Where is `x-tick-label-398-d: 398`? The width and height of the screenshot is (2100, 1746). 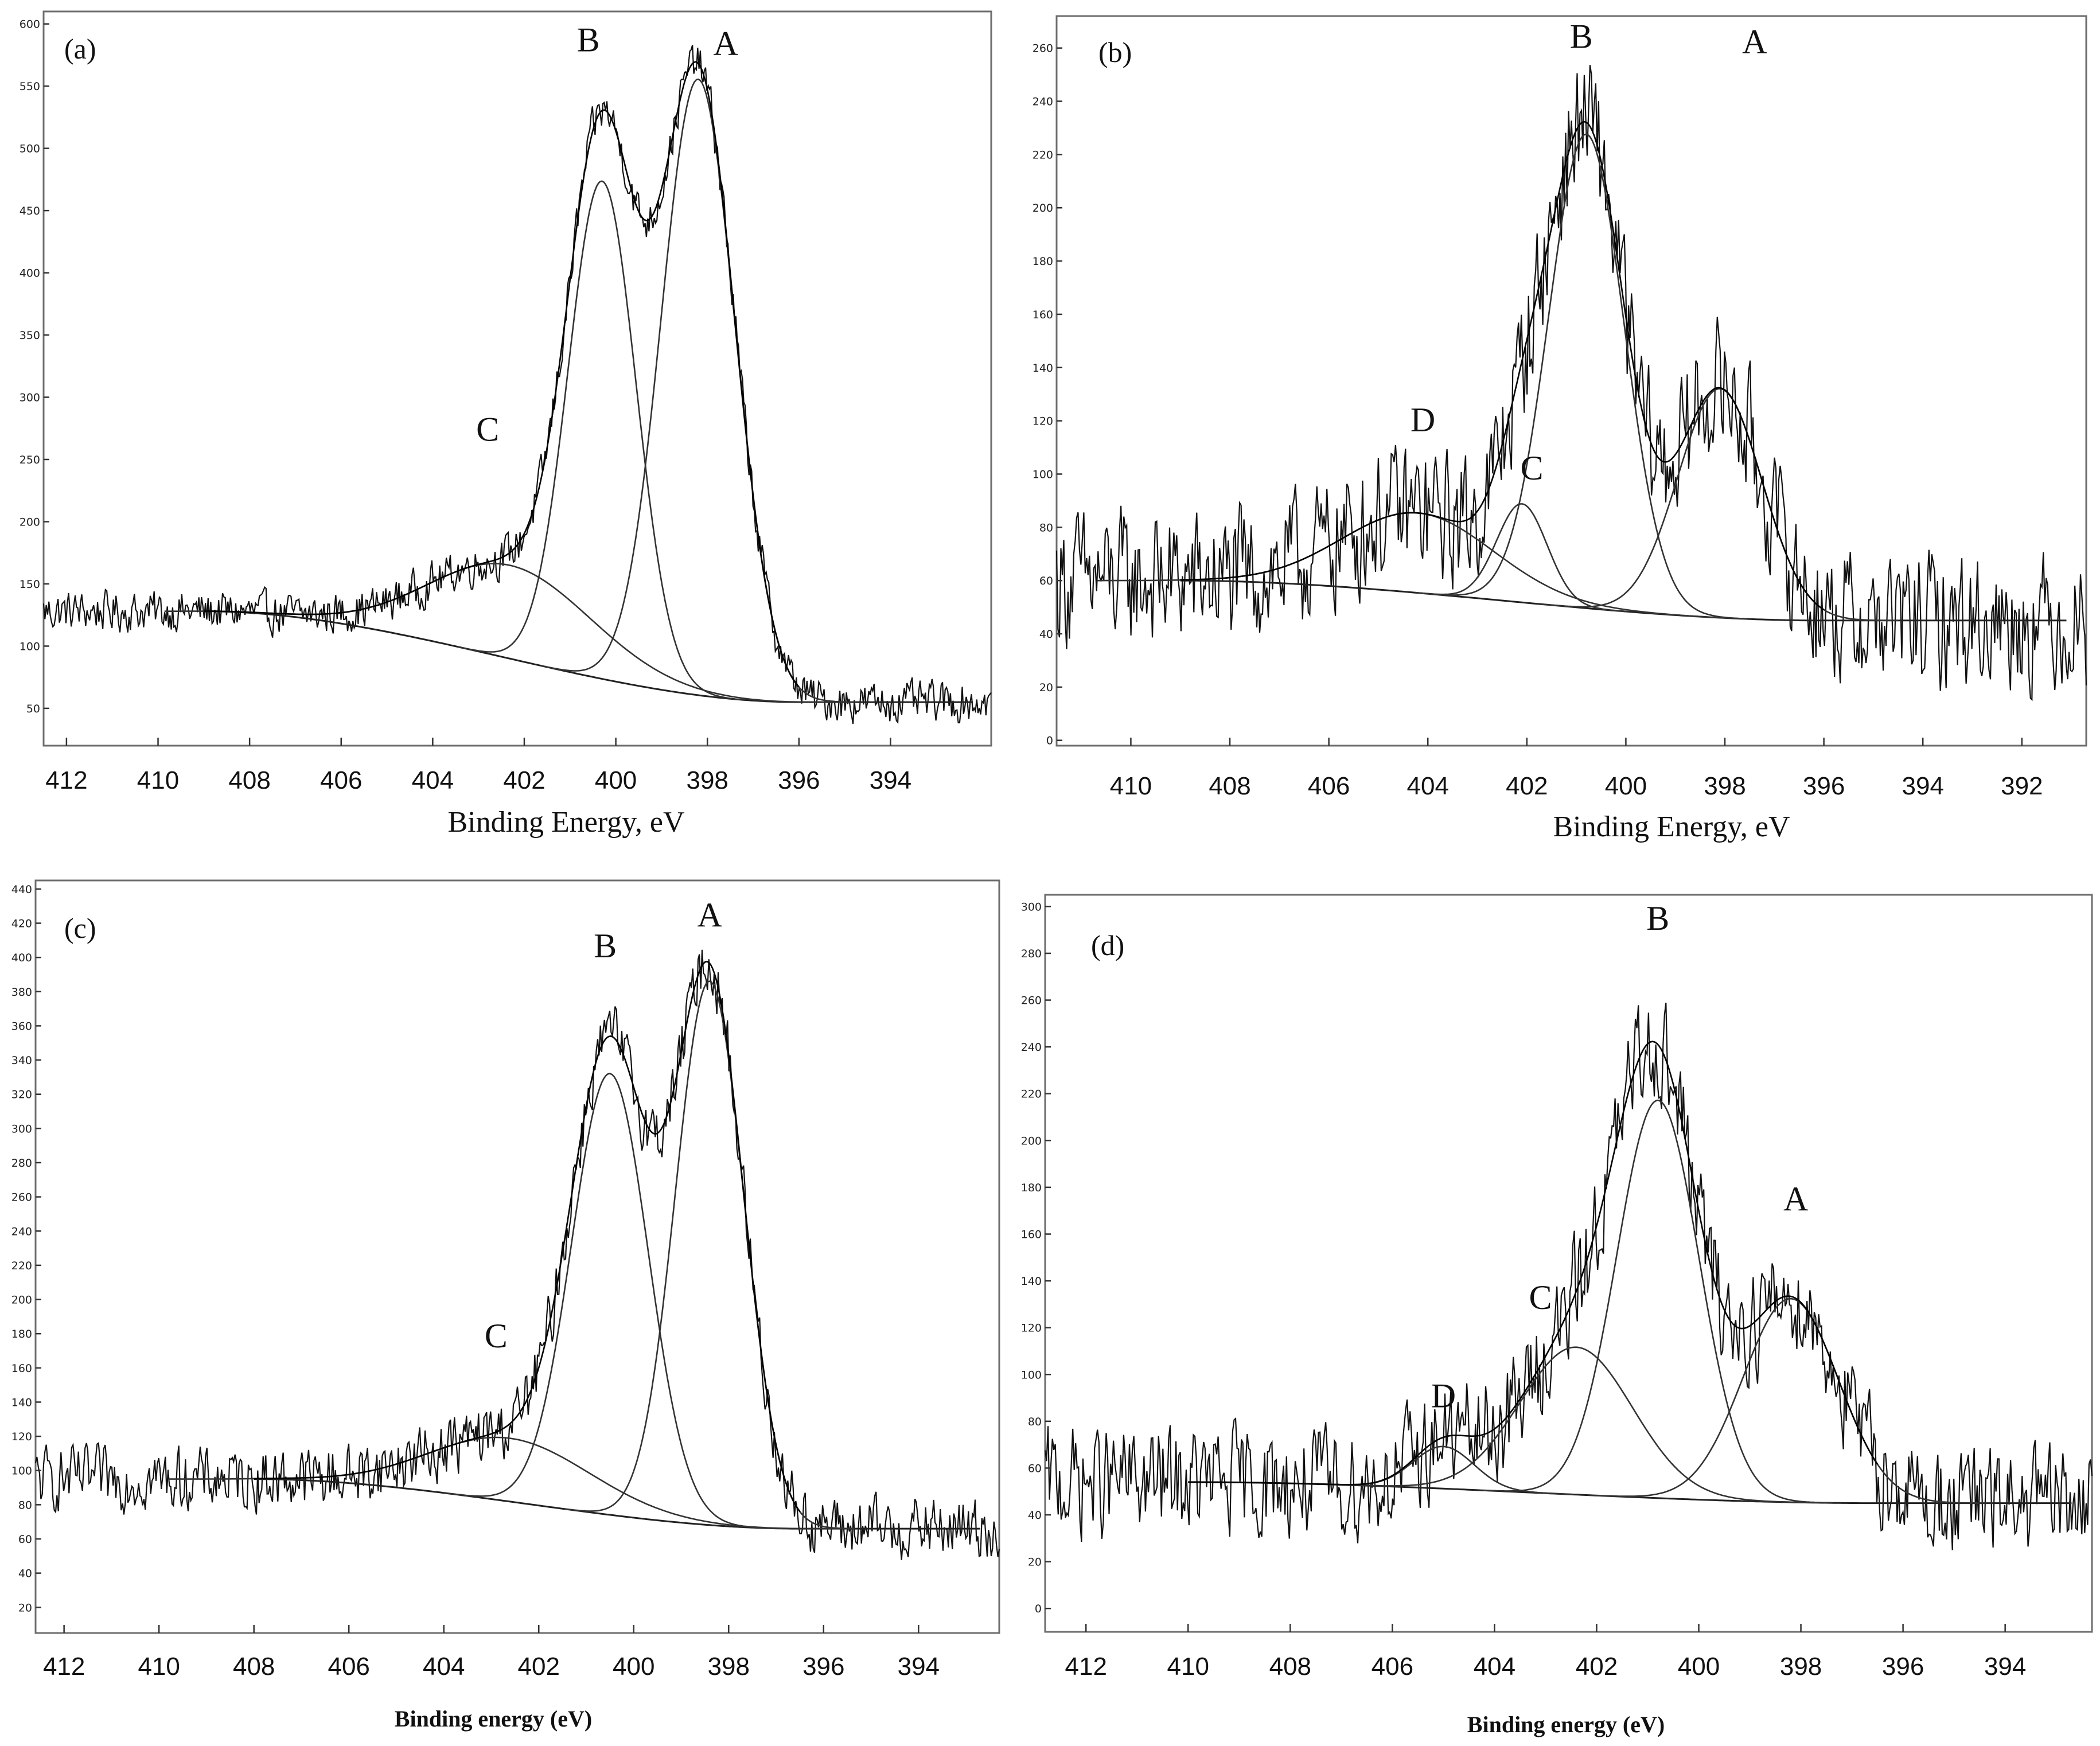 x-tick-label-398-d: 398 is located at coordinates (1801, 1667).